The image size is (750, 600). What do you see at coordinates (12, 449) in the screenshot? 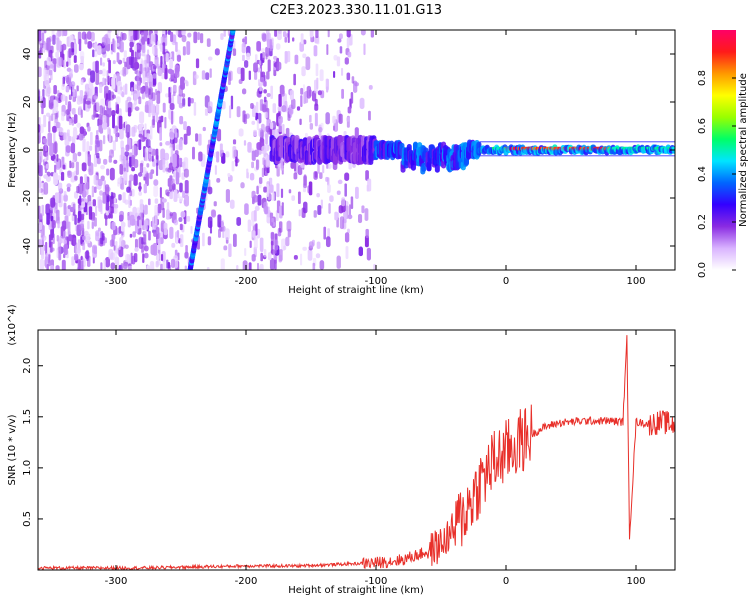
I see `snr-y-axis-label: SNR (10 * v/v)` at bounding box center [12, 449].